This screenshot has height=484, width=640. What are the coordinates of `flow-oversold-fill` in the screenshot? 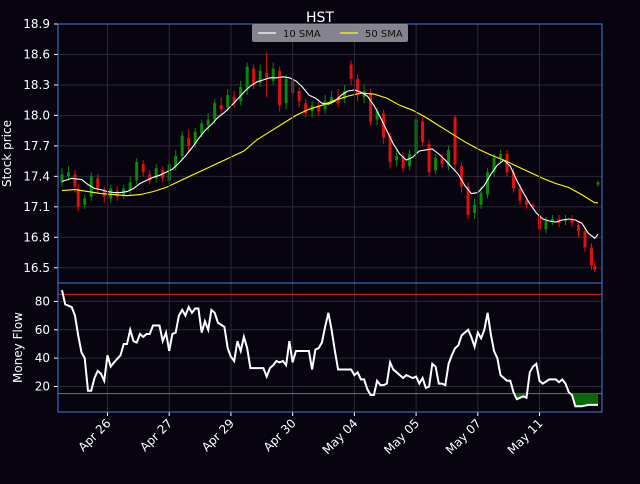 It's located at (585, 400).